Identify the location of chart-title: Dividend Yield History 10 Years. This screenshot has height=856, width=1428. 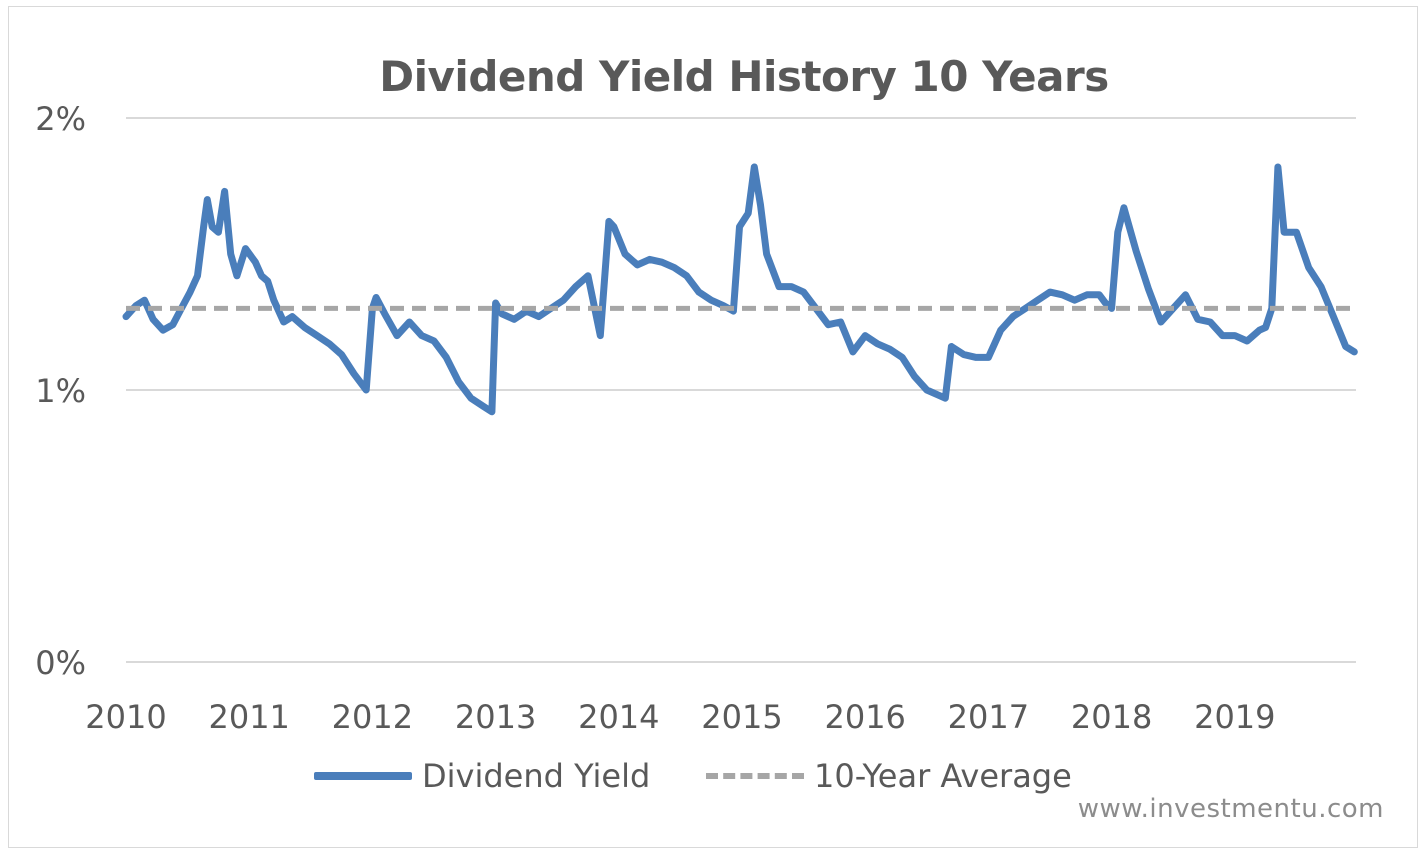
(744, 76).